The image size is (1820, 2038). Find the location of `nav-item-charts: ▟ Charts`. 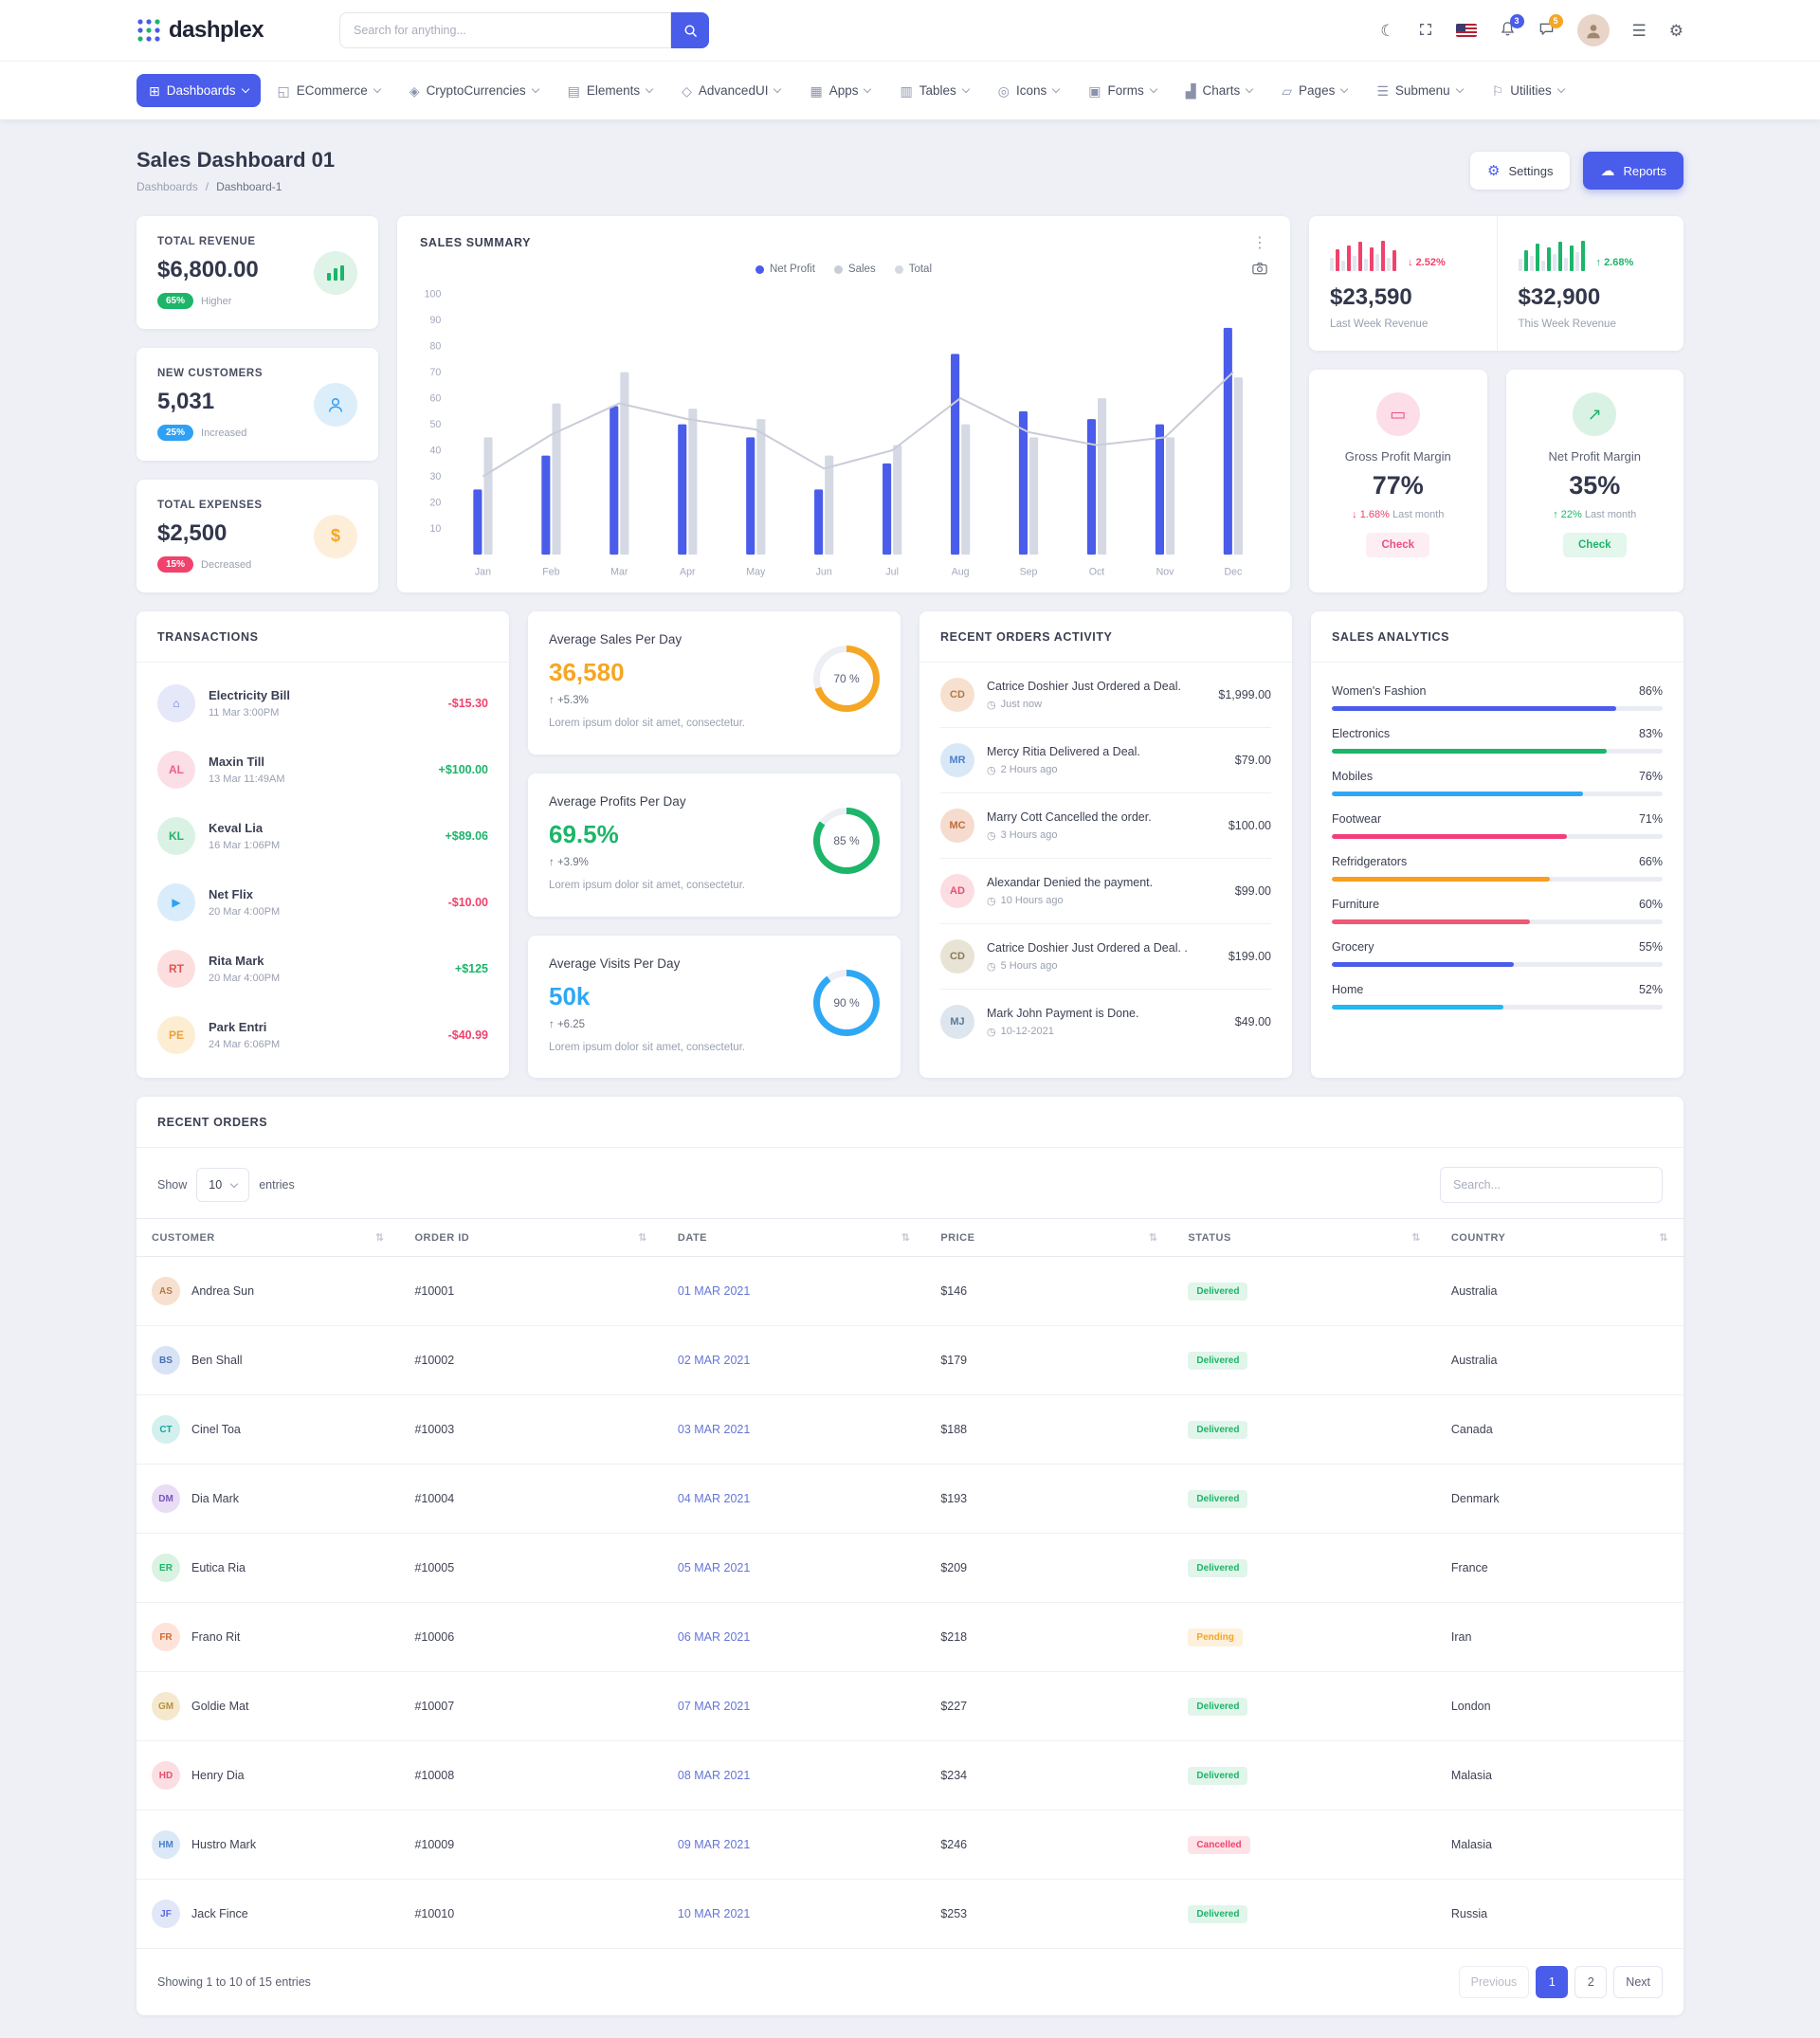

nav-item-charts: ▟ Charts is located at coordinates (1219, 90).